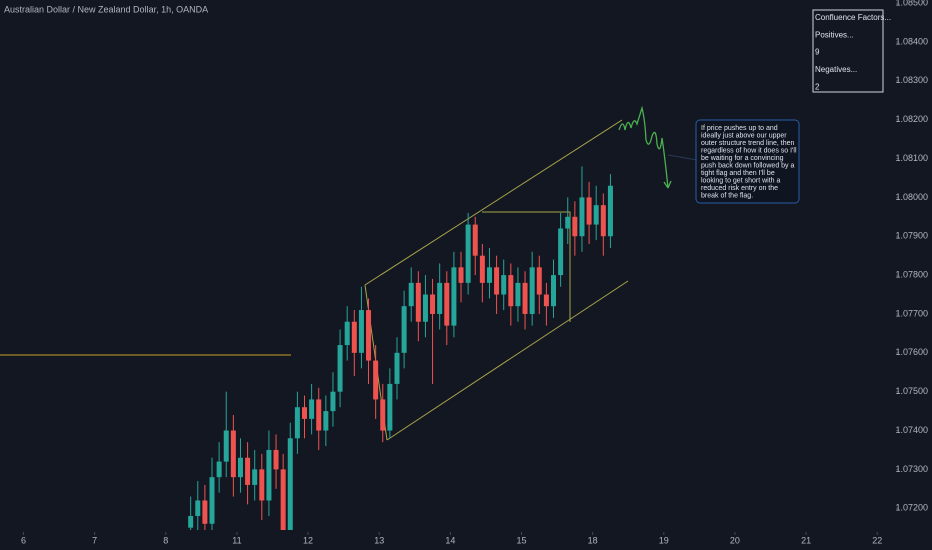 The image size is (932, 550). Describe the element at coordinates (911, 3) in the screenshot. I see `y-tick-label: 1.08500` at that location.